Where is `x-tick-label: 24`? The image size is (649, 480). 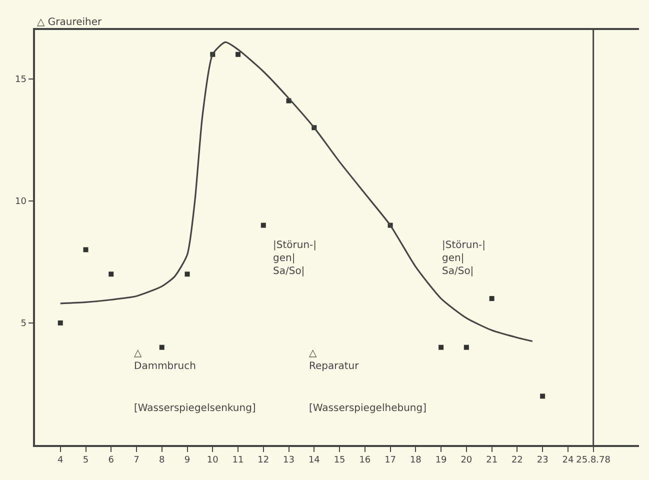 x-tick-label: 24 is located at coordinates (568, 461).